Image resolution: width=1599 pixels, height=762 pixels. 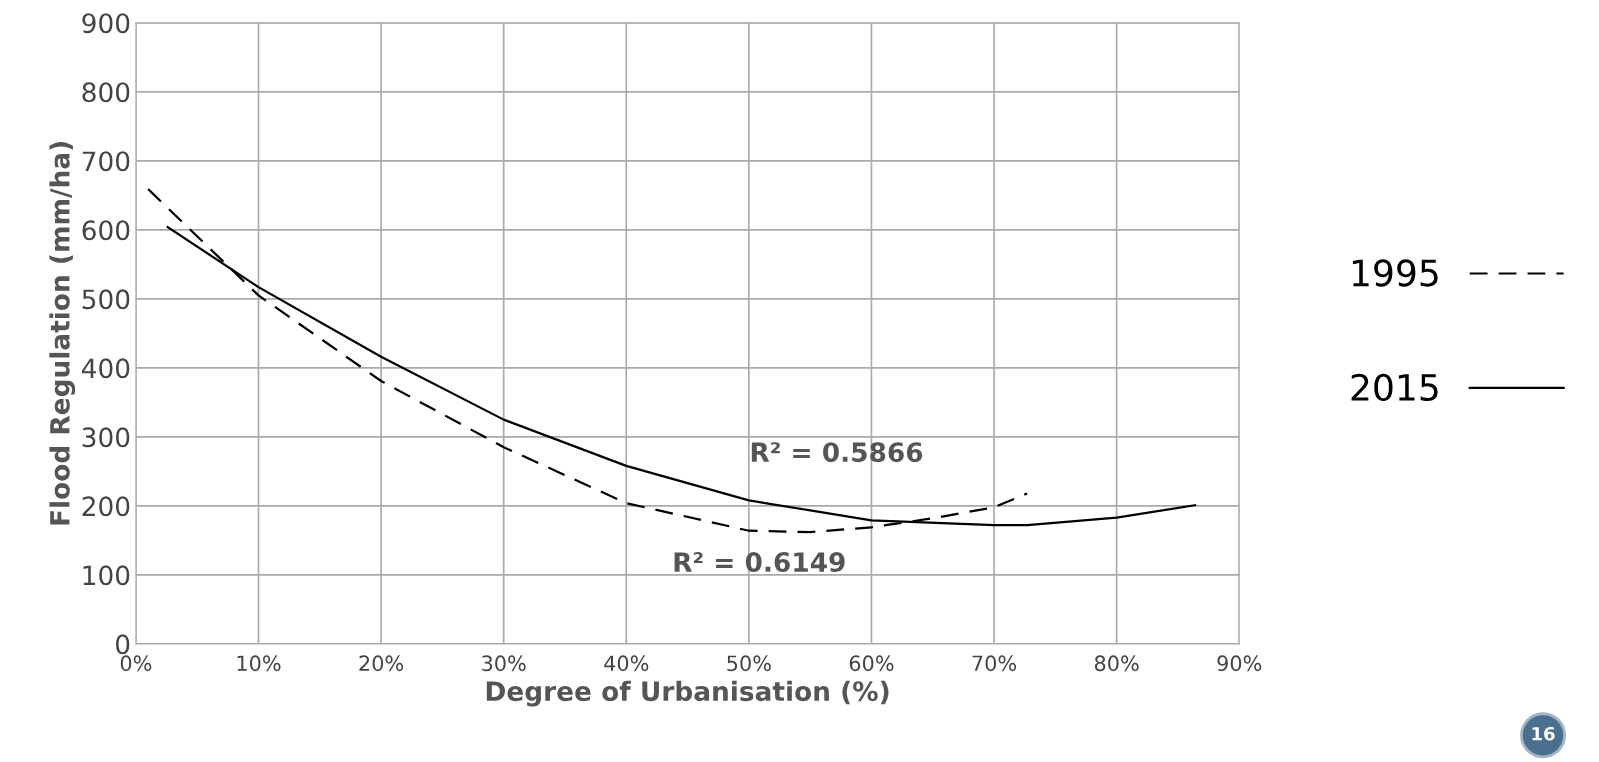 I want to click on x-tick-label: 70%, so click(x=994, y=663).